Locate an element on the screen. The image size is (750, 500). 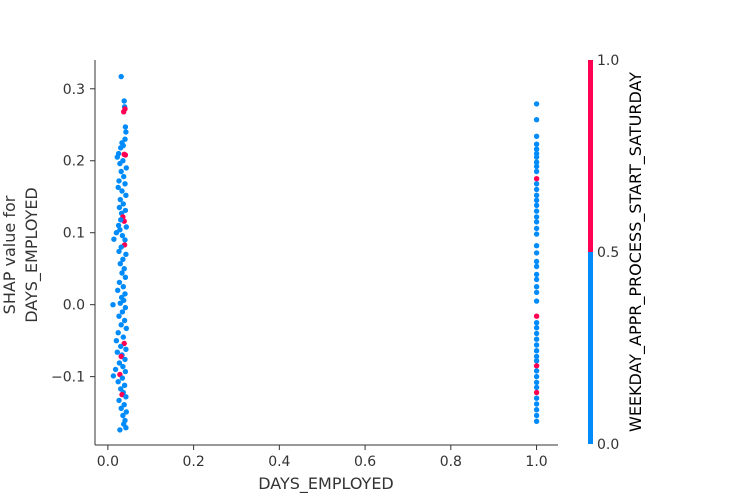
x-axis-ticks: 0.0 0.2 0.4 0.6 0.8 1.0 is located at coordinates (322, 457).